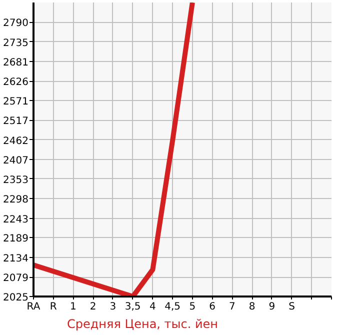 This screenshot has width=345, height=335. What do you see at coordinates (172, 307) in the screenshot?
I see `x-tick-label: 4,5` at bounding box center [172, 307].